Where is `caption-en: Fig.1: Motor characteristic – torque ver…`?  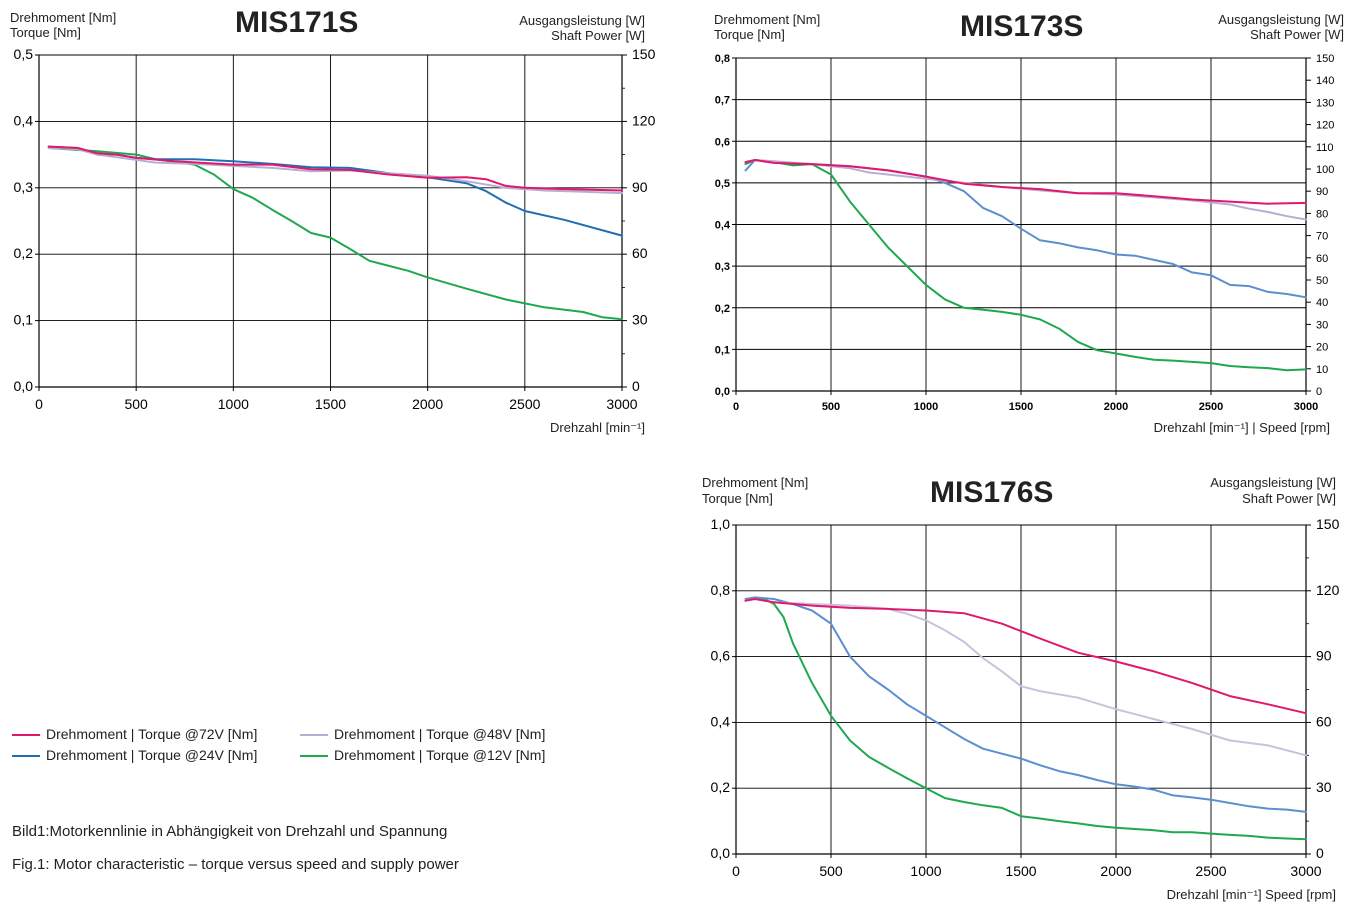
caption-en: Fig.1: Motor characteristic – torque ver… is located at coordinates (235, 864).